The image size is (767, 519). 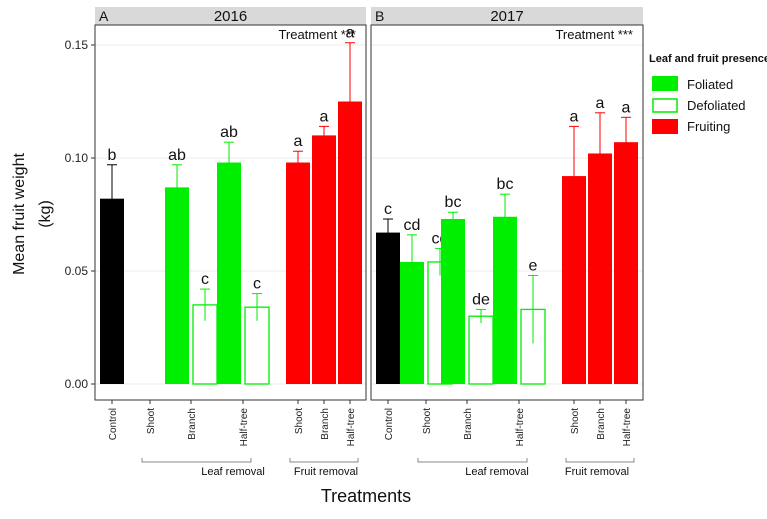 What do you see at coordinates (497, 472) in the screenshot?
I see `group-label-leaf-removal-2017: Leaf removal` at bounding box center [497, 472].